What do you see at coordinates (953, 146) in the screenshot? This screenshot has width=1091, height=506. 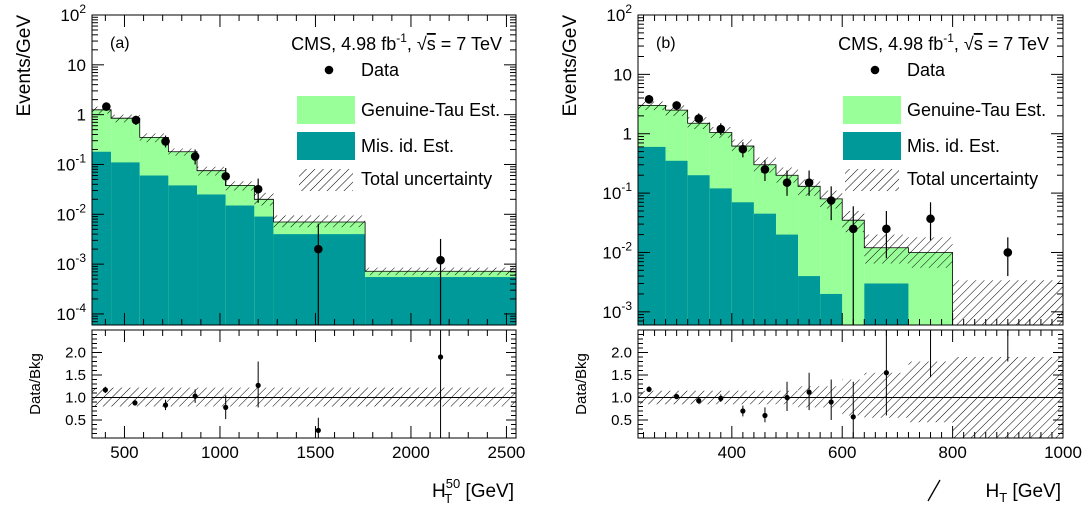 I see `legend-label: Mis. id. Est.` at bounding box center [953, 146].